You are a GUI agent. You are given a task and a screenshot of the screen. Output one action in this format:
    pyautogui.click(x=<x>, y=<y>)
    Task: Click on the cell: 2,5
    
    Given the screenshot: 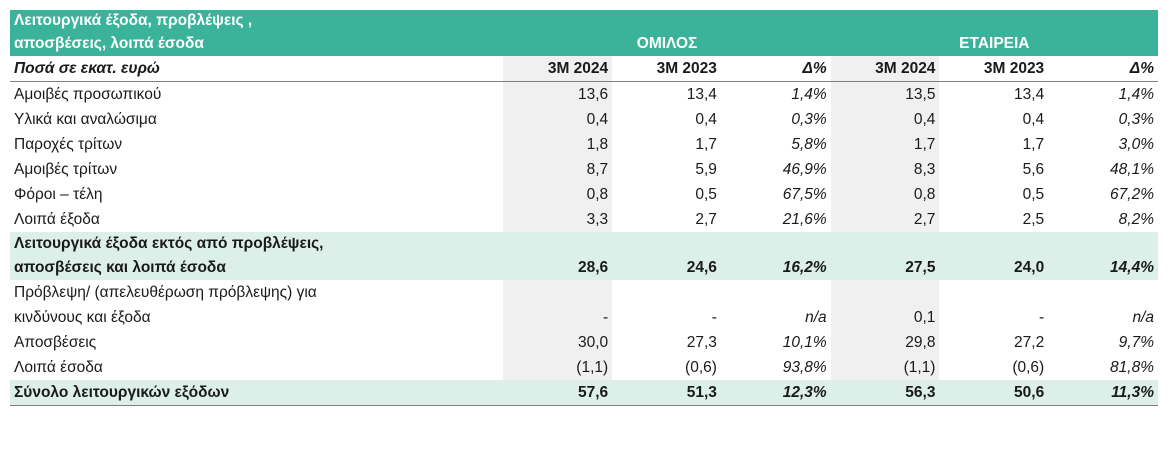 What is the action you would take?
    pyautogui.click(x=1033, y=219)
    